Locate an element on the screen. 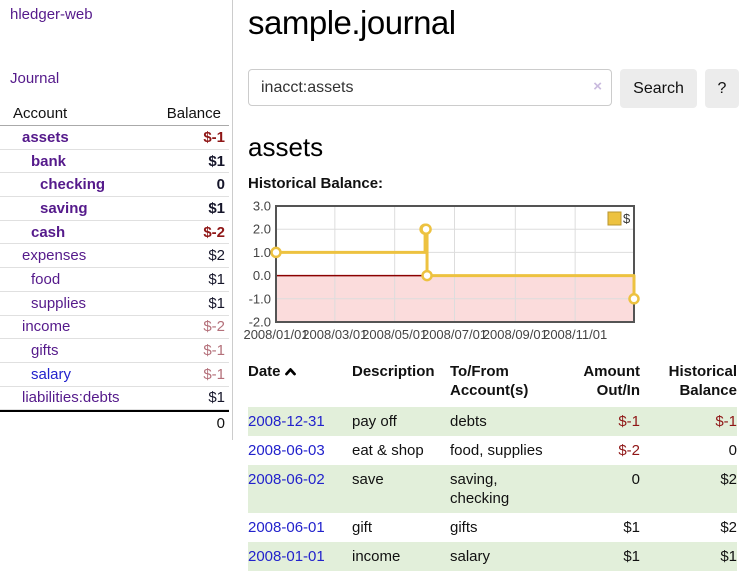 The width and height of the screenshot is (742, 582). app-title-link: hledger-web is located at coordinates (51, 14).